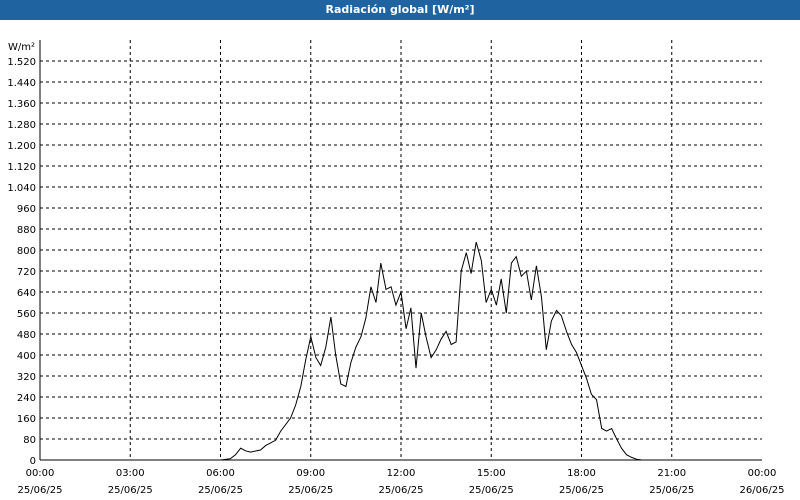  I want to click on y-tick-label: 800, so click(26, 251).